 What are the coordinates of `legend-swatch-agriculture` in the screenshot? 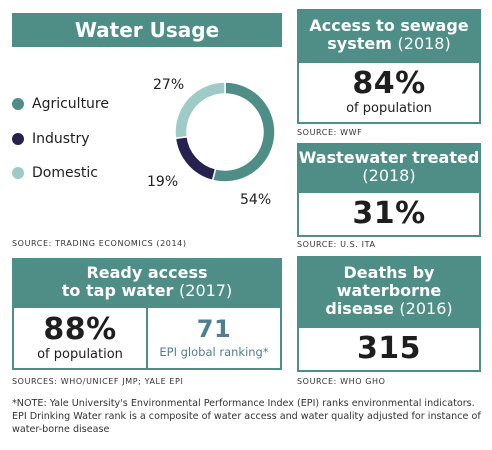 It's located at (18, 104).